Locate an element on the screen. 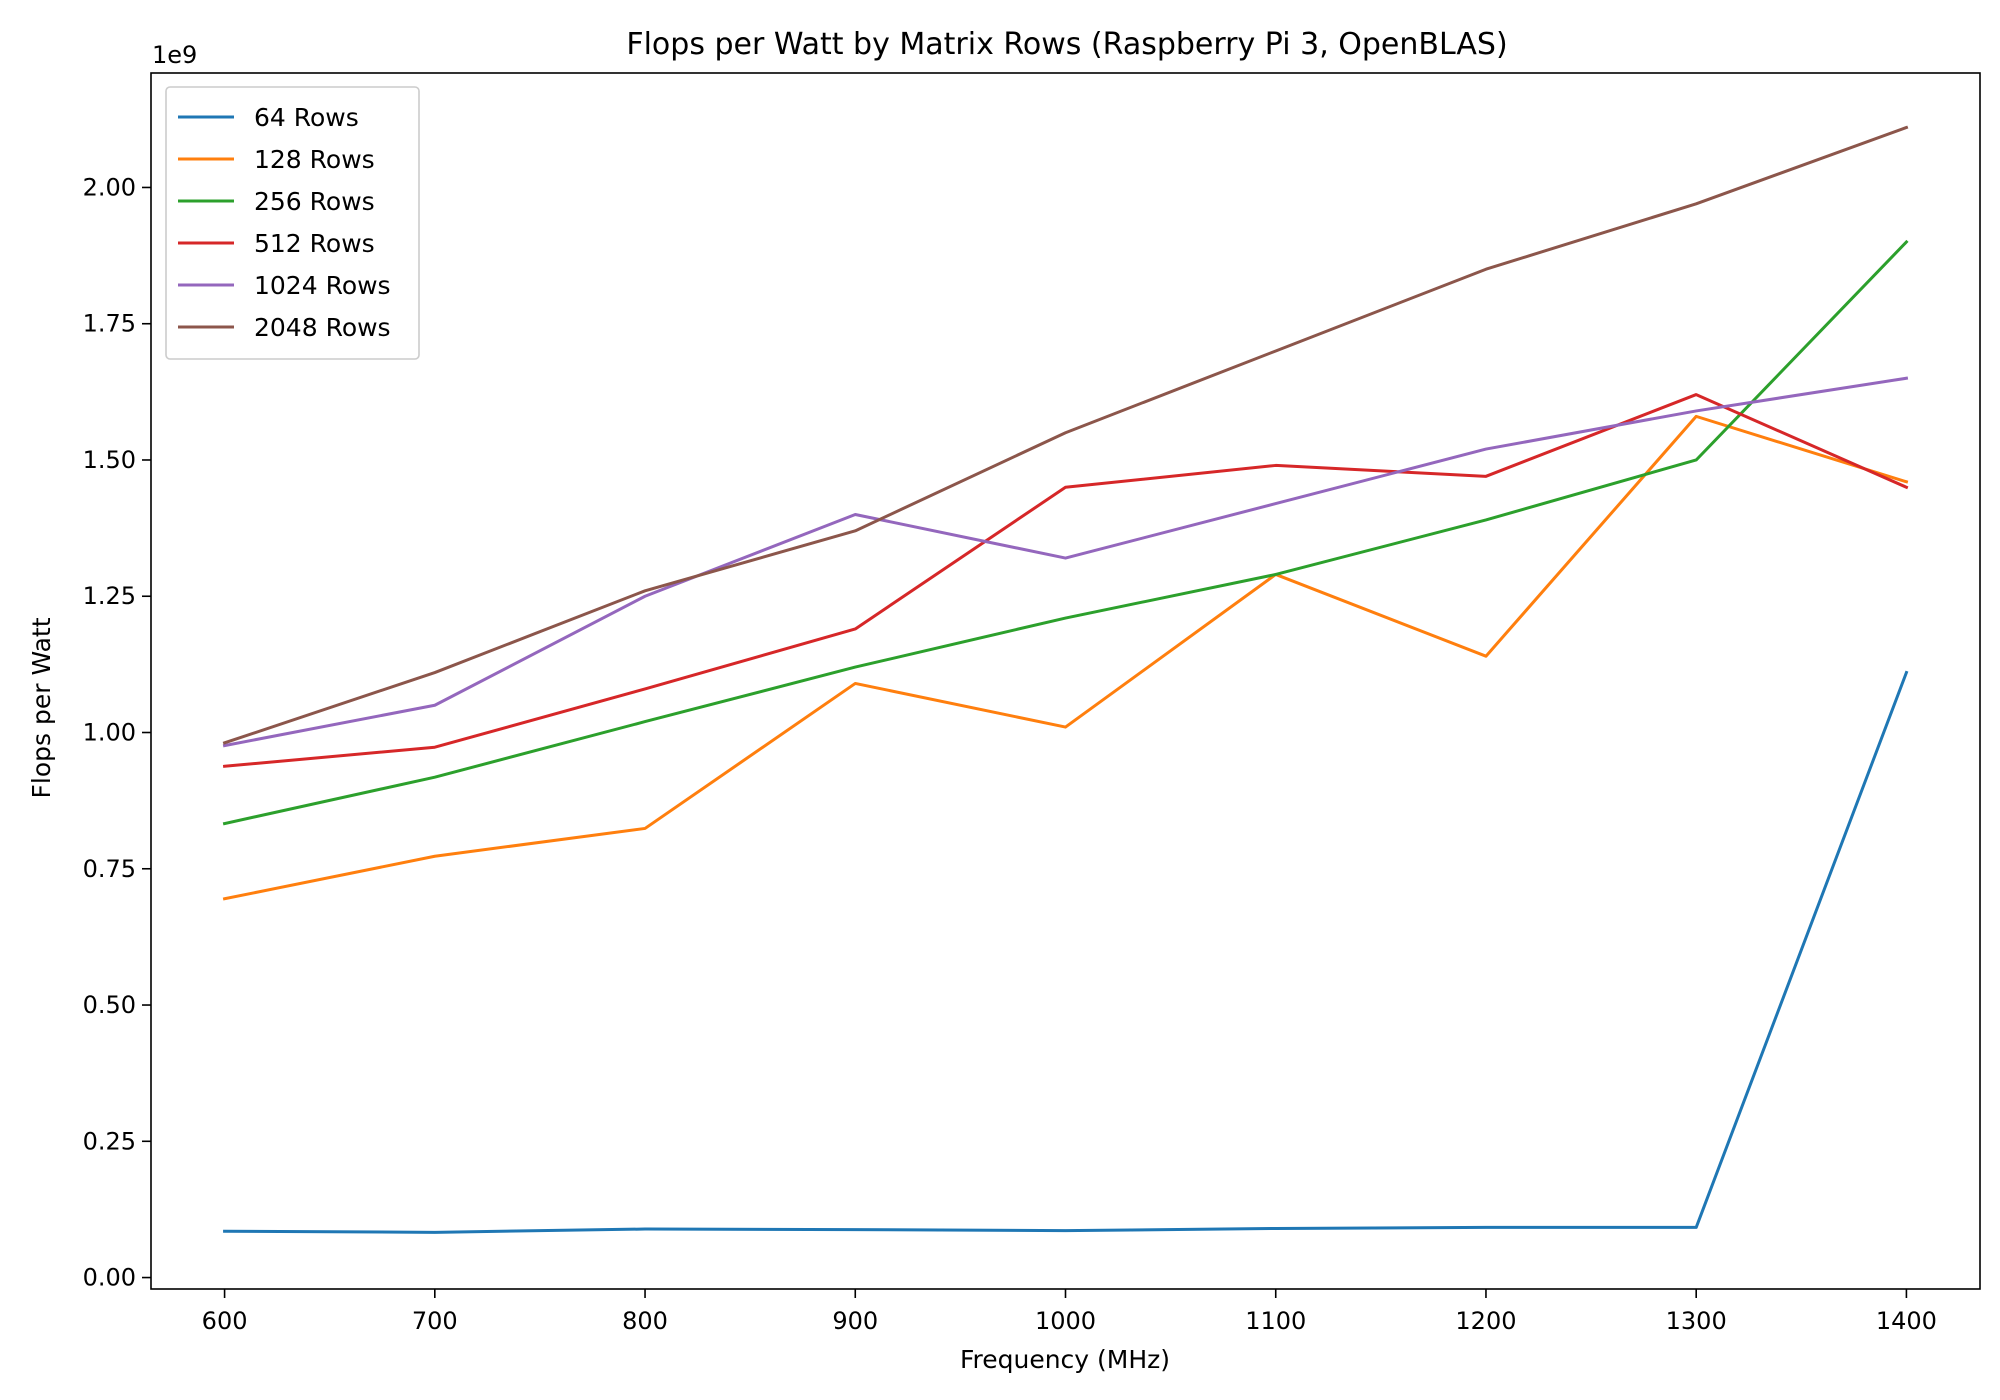 Image resolution: width=2000 pixels, height=1400 pixels. y-tick-label: 0.50 is located at coordinates (109, 1005).